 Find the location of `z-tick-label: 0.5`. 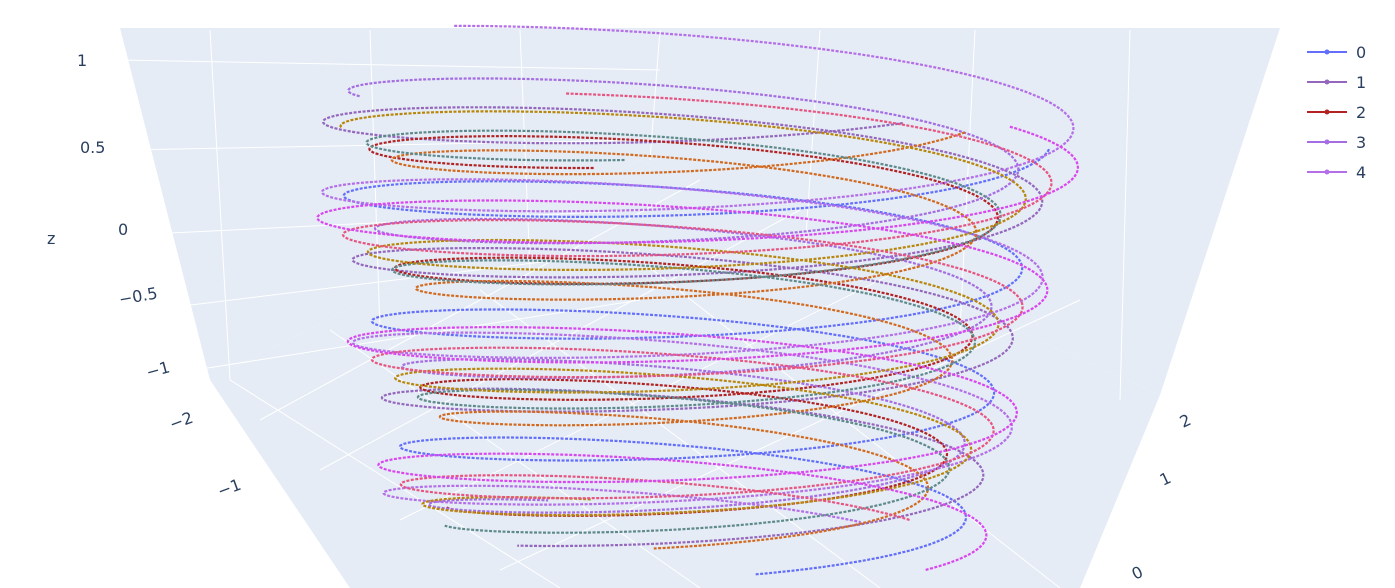

z-tick-label: 0.5 is located at coordinates (92, 147).